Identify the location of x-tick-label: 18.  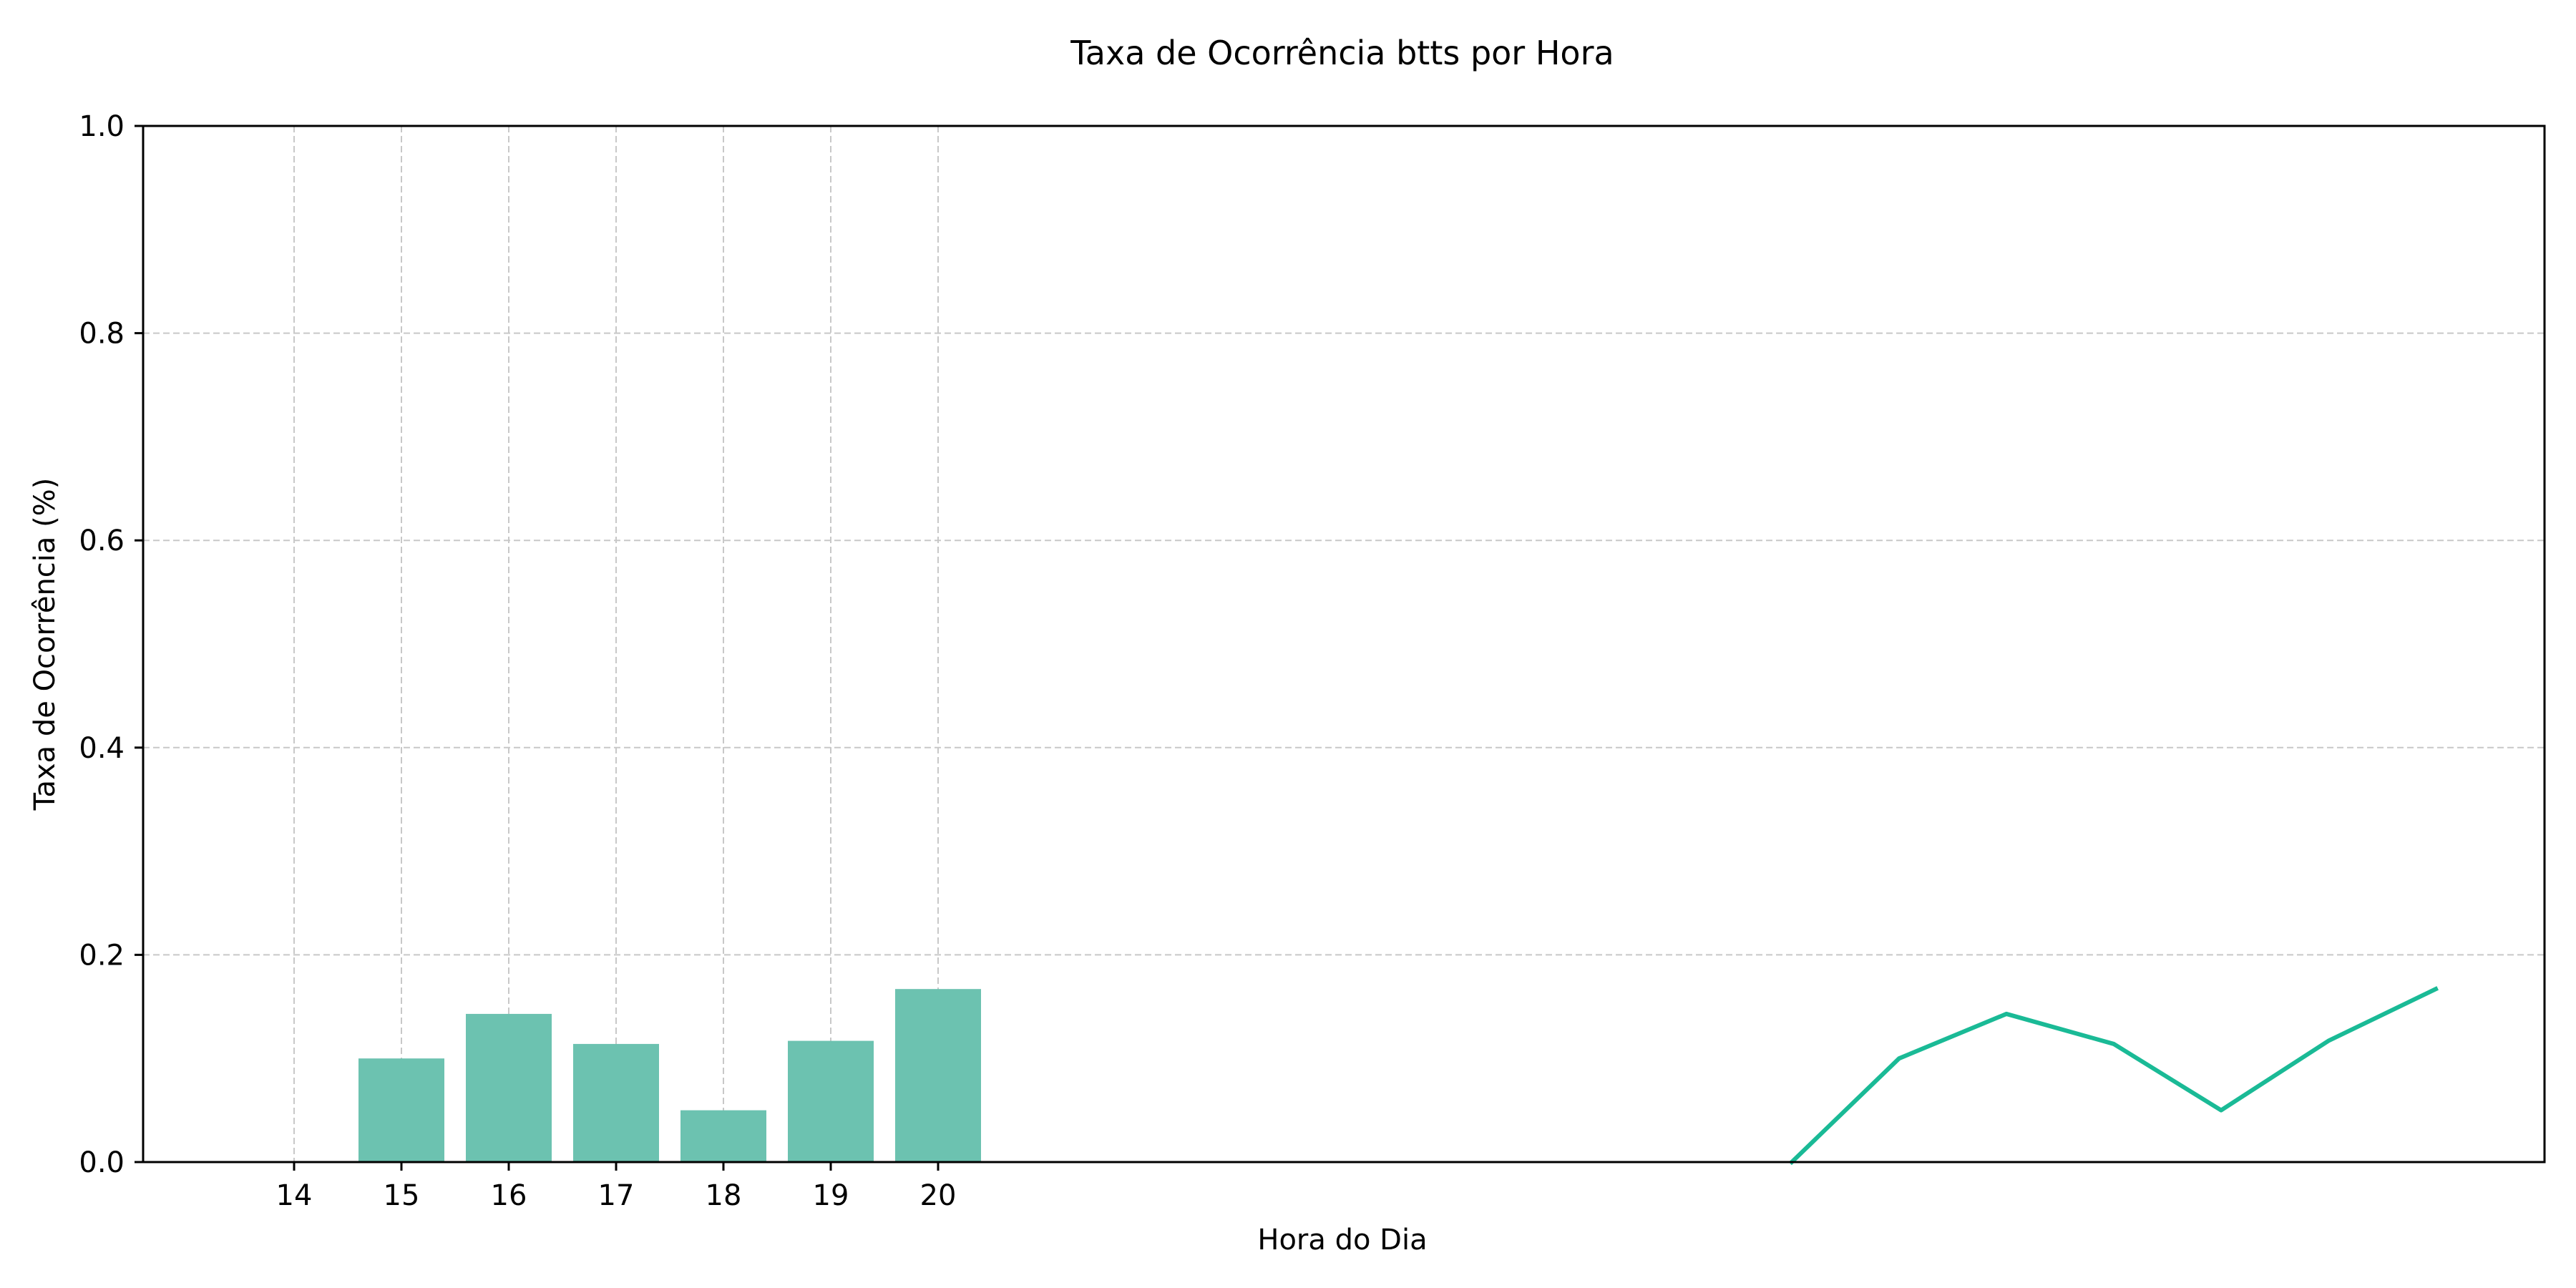
(724, 1195).